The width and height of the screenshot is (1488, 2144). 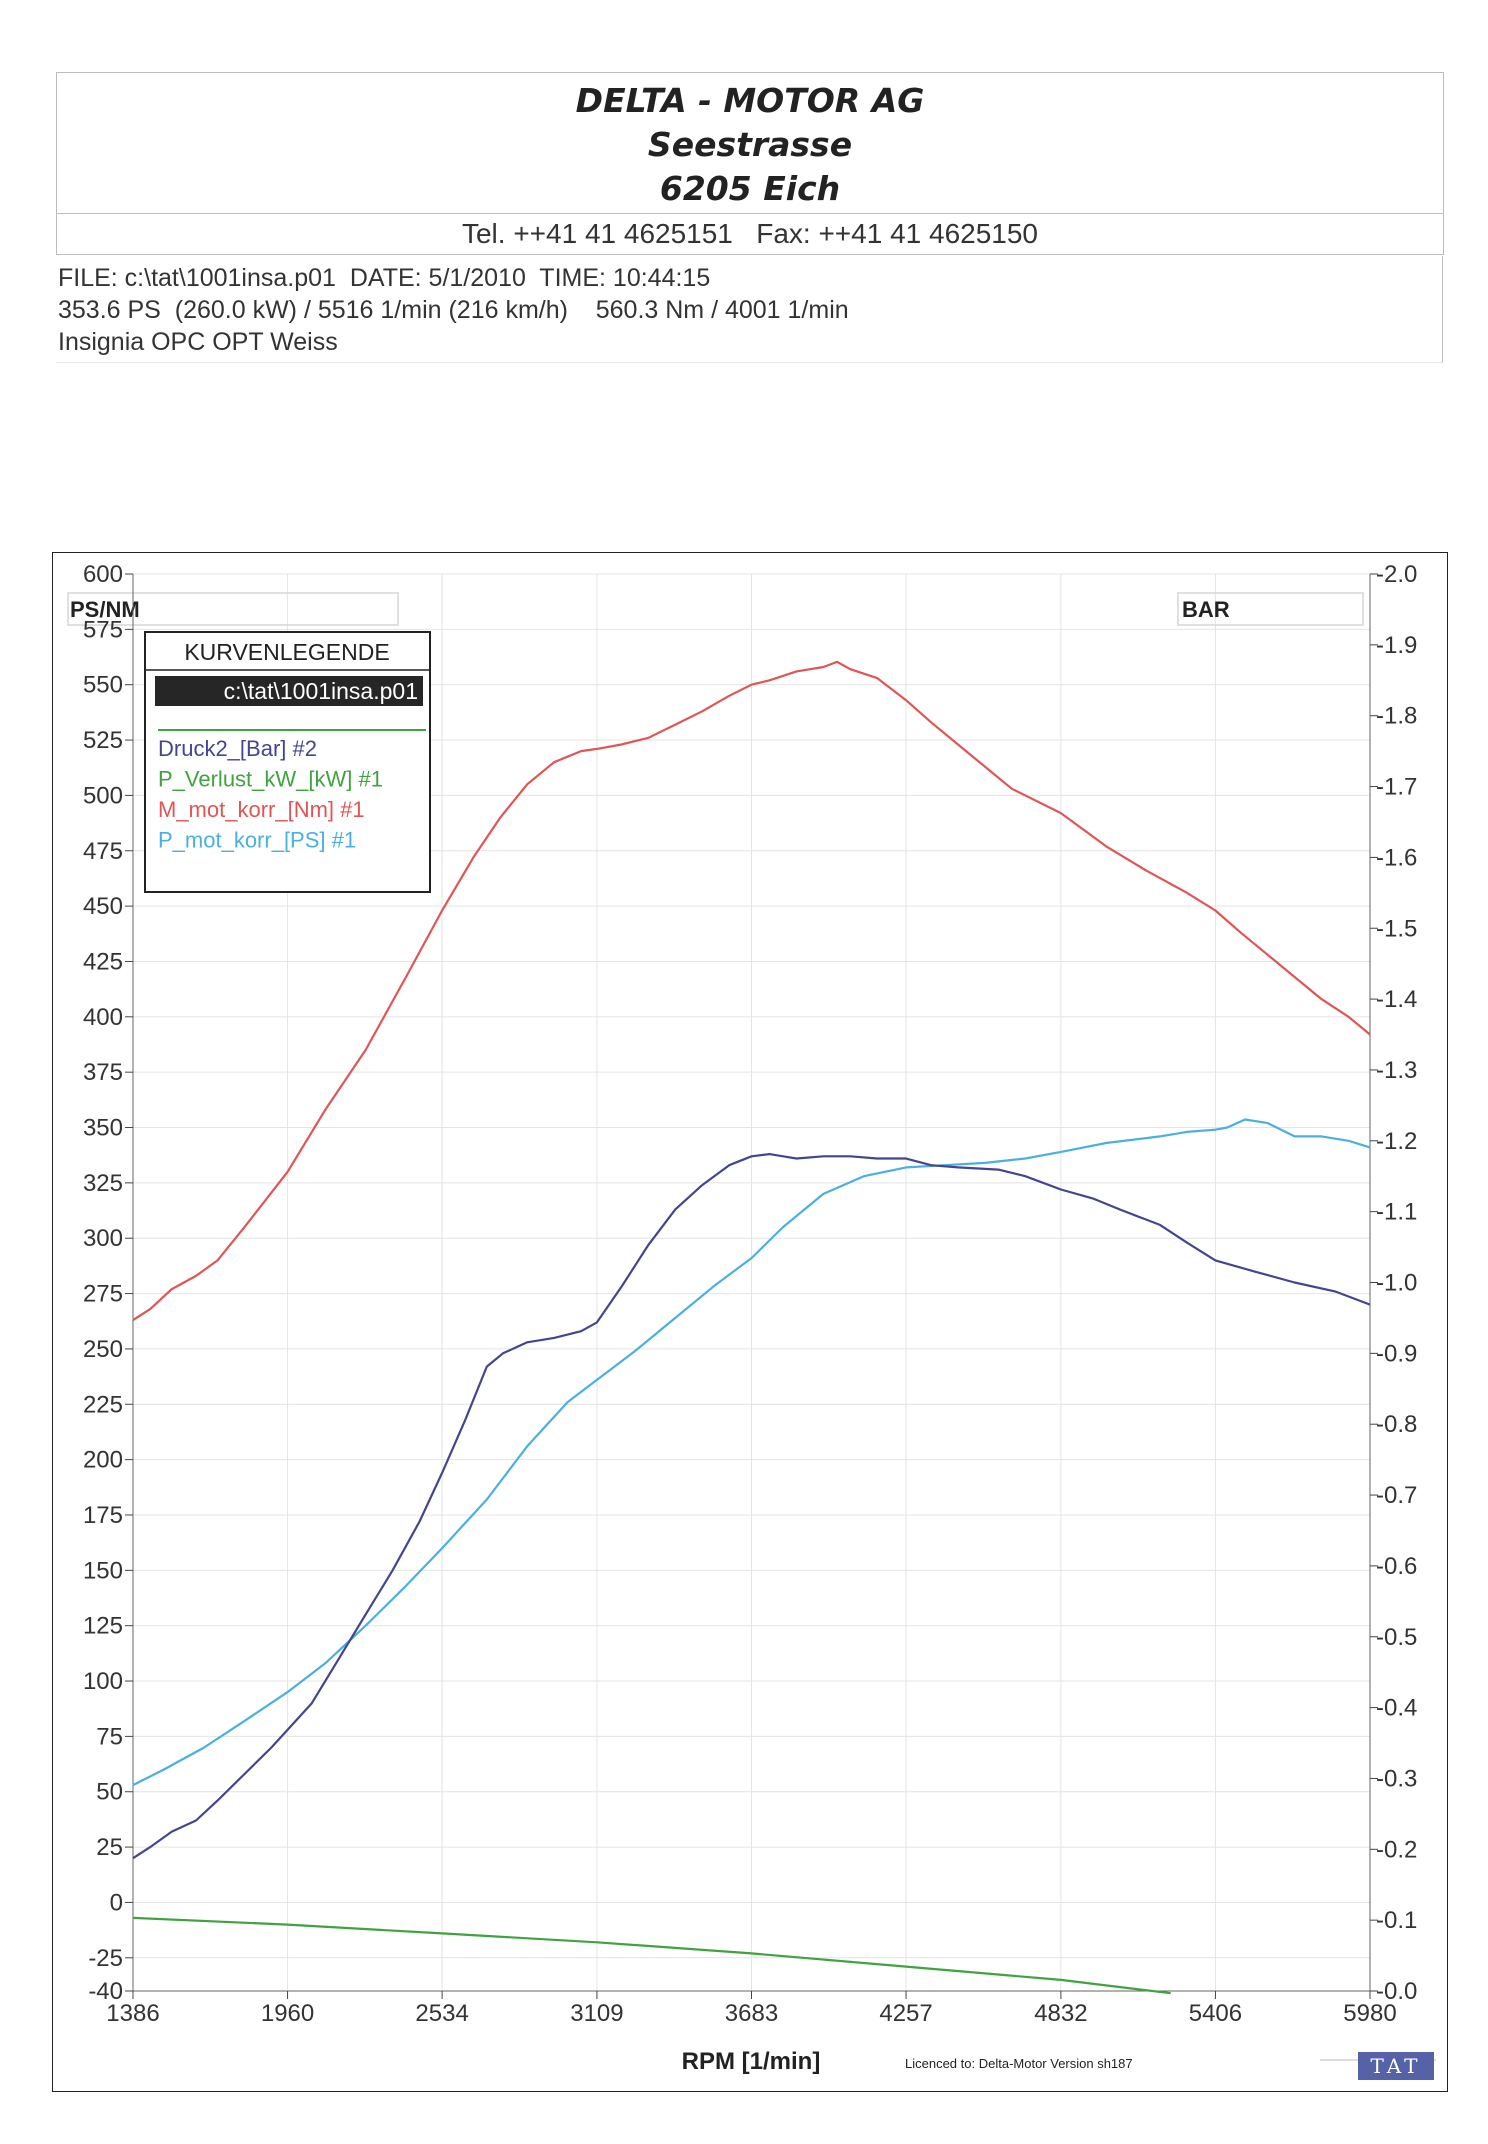 I want to click on right-axis-title: BAR, so click(x=1206, y=609).